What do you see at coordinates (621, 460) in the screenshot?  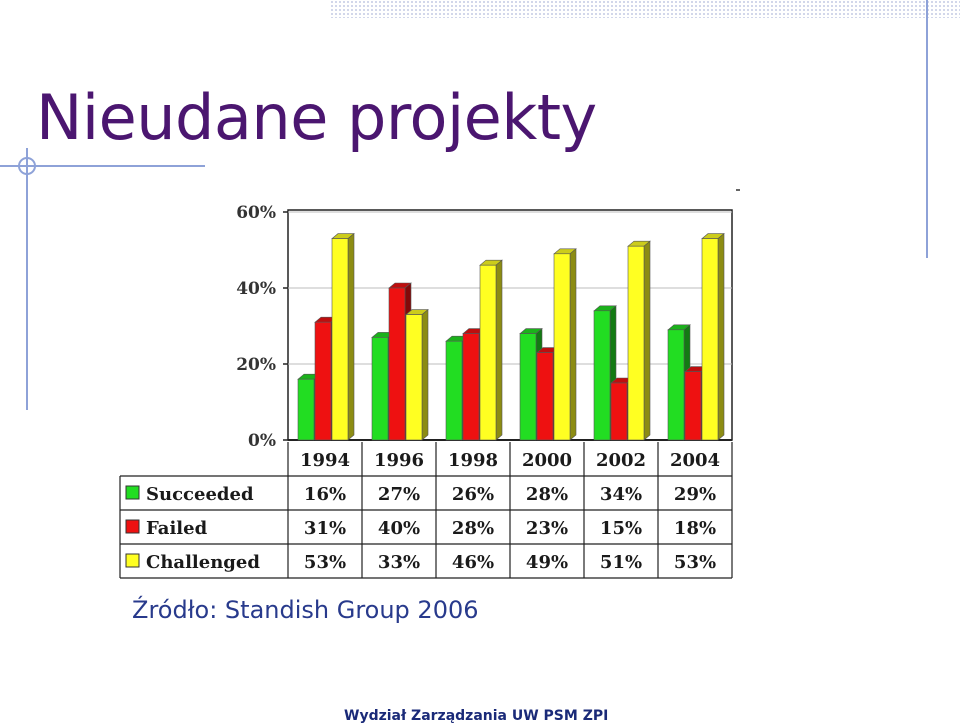 I see `x-tick-label: 2002` at bounding box center [621, 460].